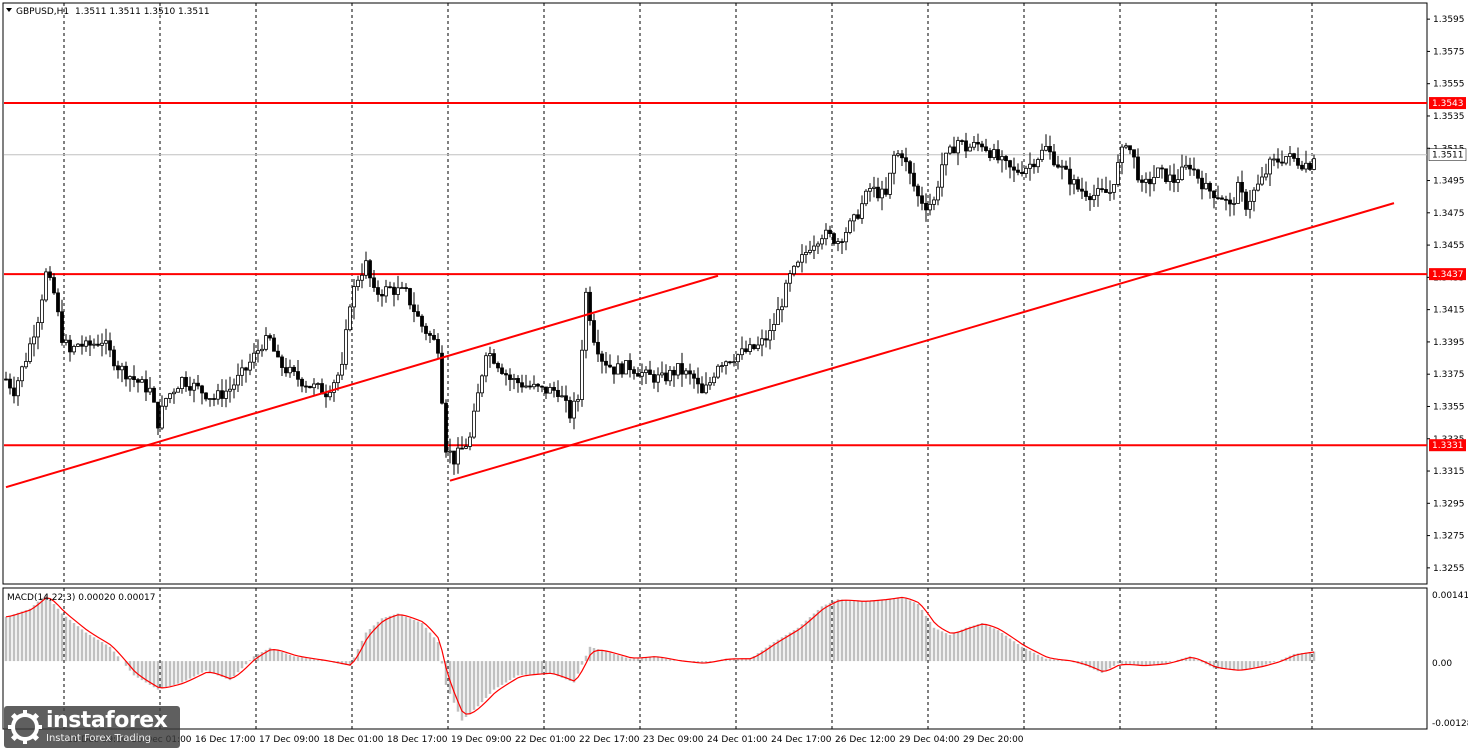 Image resolution: width=1468 pixels, height=750 pixels. I want to click on time-tick-label: 17 Dec 09:00, so click(289, 740).